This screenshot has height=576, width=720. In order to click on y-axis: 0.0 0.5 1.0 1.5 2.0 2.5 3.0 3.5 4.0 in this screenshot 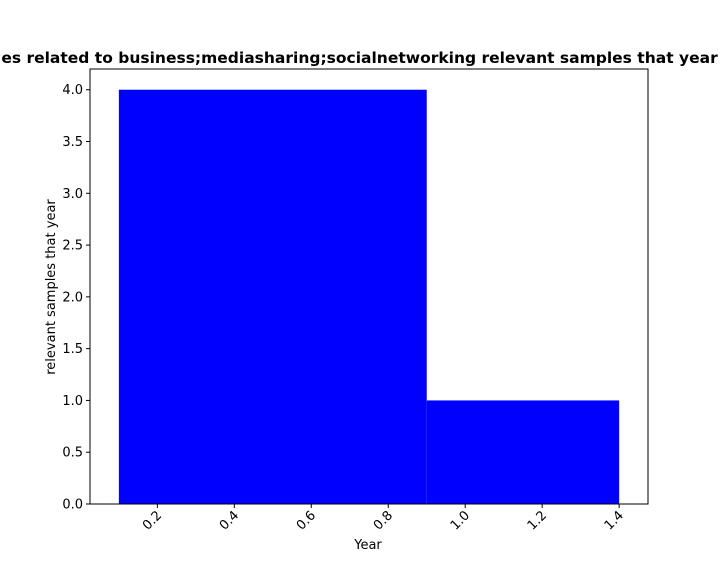, I will do `click(76, 298)`.